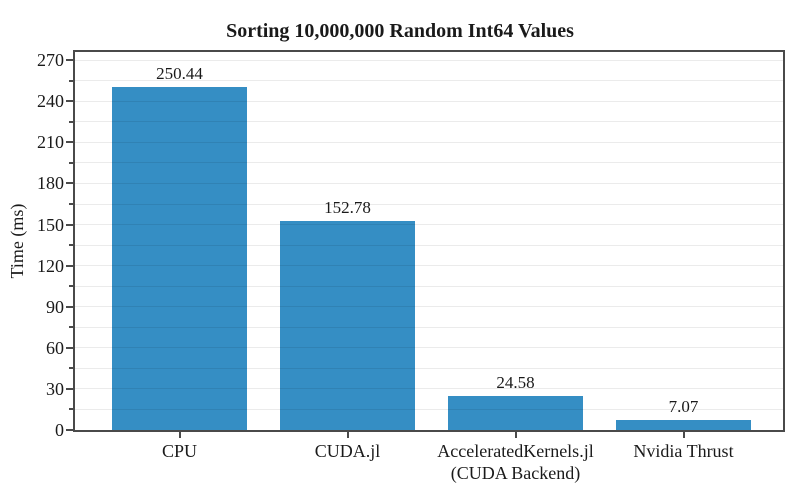  What do you see at coordinates (179, 451) in the screenshot?
I see `x-tick-label-cpu: CPU` at bounding box center [179, 451].